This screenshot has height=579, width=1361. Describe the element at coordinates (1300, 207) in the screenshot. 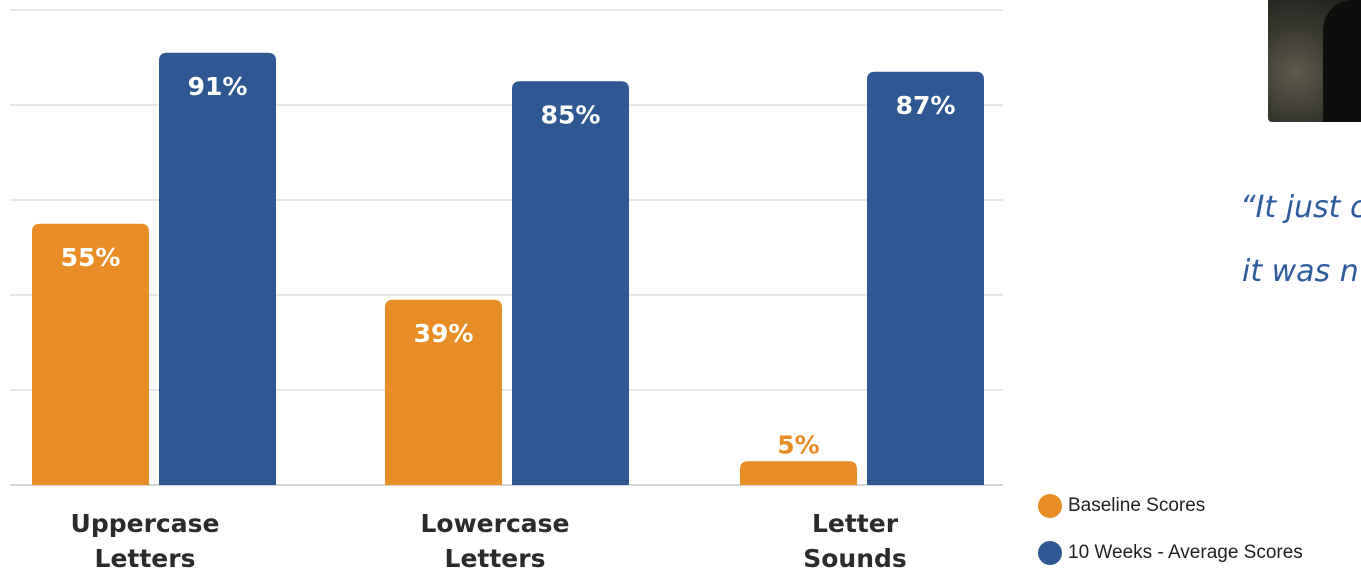

I see `quote-line-1: “It just c` at that location.